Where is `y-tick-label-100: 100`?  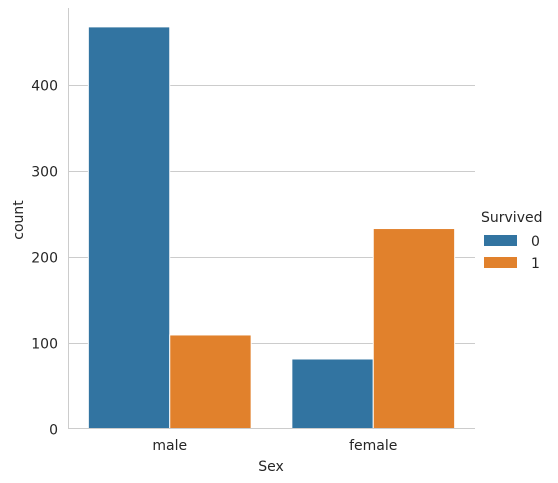
y-tick-label-100: 100 is located at coordinates (44, 345).